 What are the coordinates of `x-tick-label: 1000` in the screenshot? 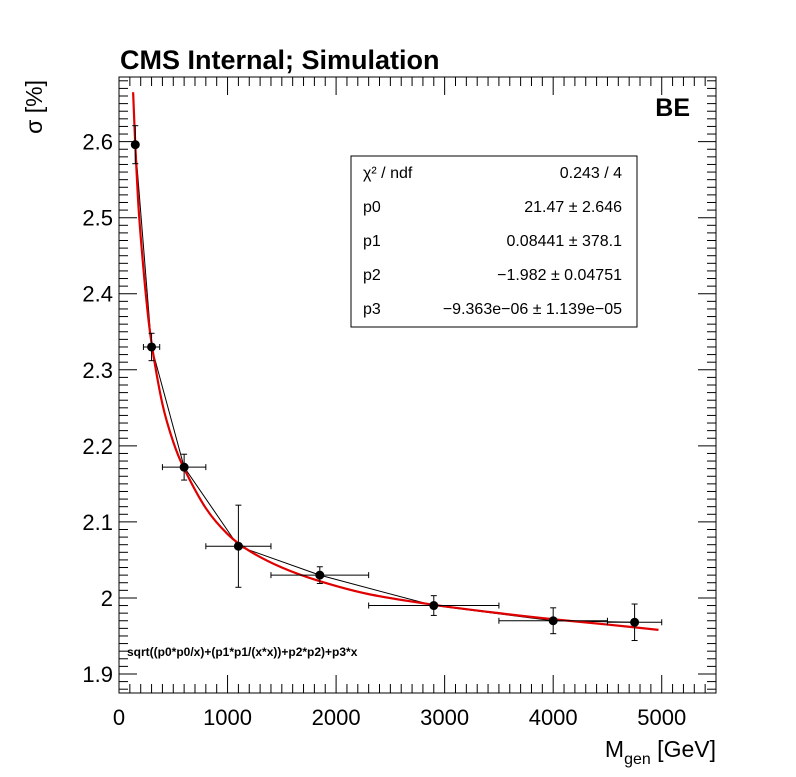 It's located at (227, 717).